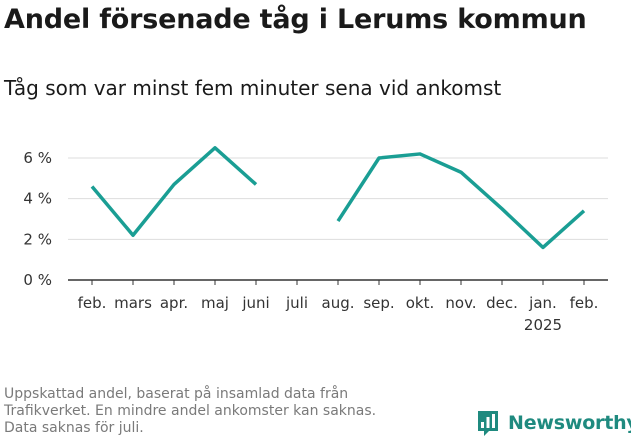 This screenshot has width=631, height=439. Describe the element at coordinates (37, 219) in the screenshot. I see `y-axis-ticks: 0 % 2 % 4 % 6 %` at that location.